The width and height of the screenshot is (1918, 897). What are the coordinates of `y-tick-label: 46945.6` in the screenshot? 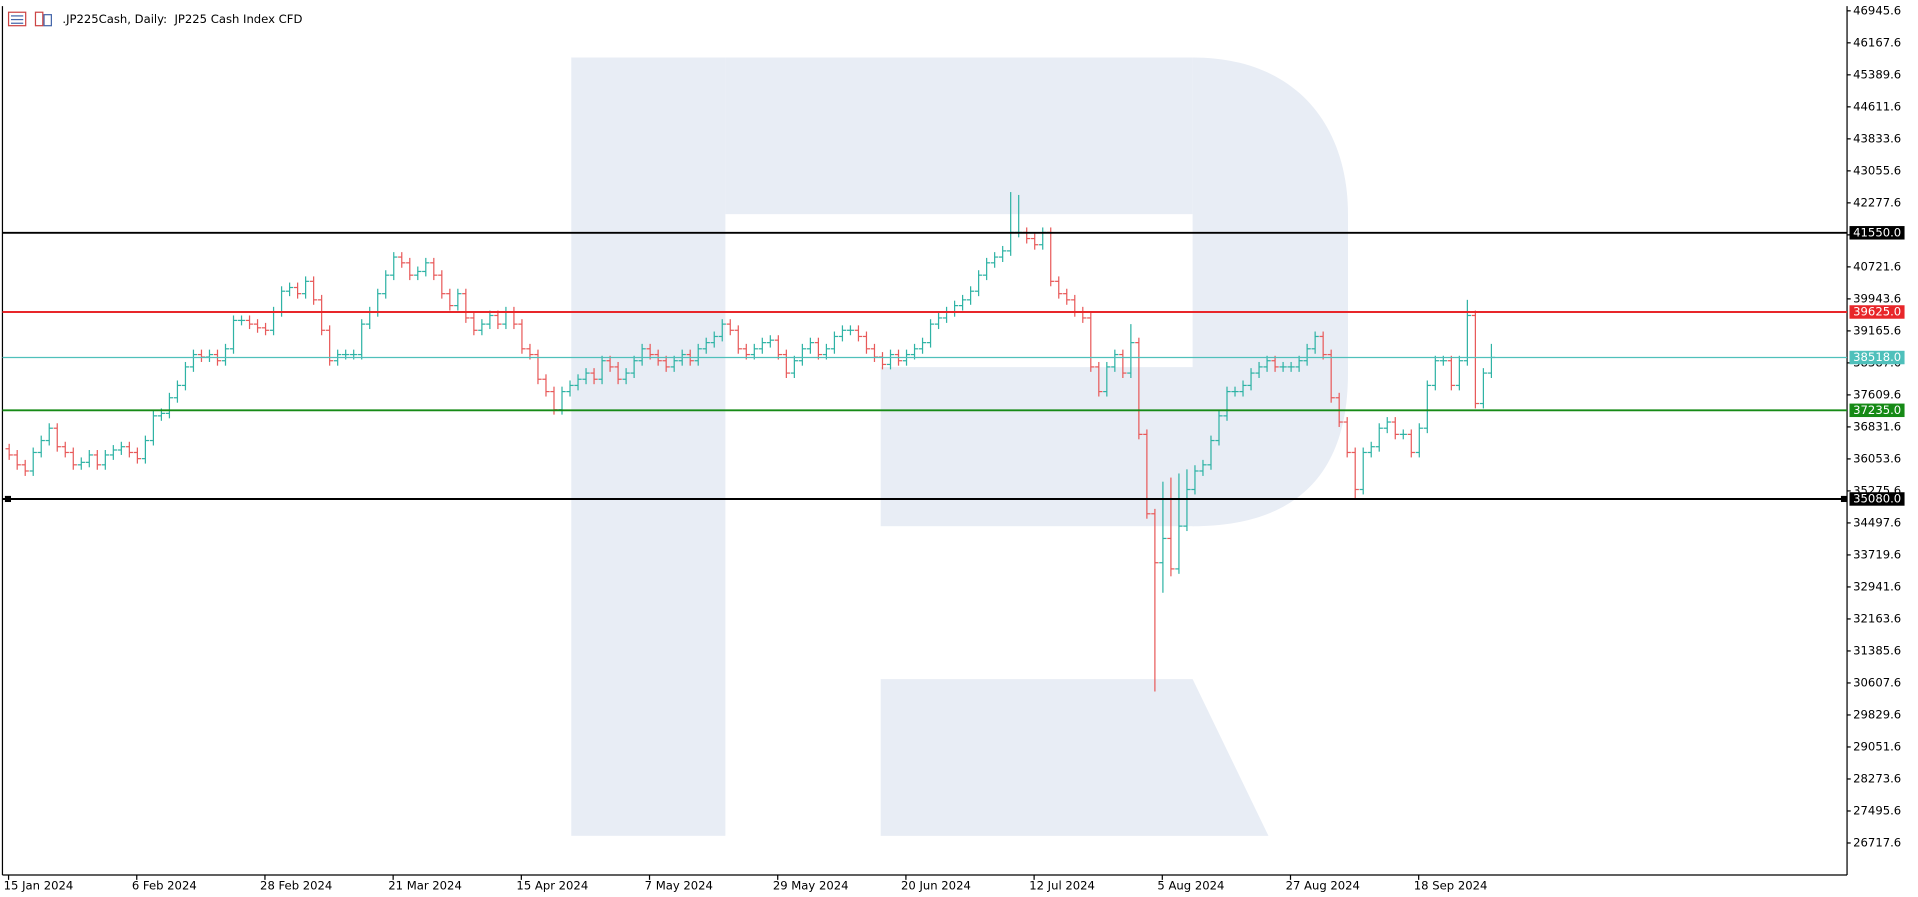 It's located at (1877, 10).